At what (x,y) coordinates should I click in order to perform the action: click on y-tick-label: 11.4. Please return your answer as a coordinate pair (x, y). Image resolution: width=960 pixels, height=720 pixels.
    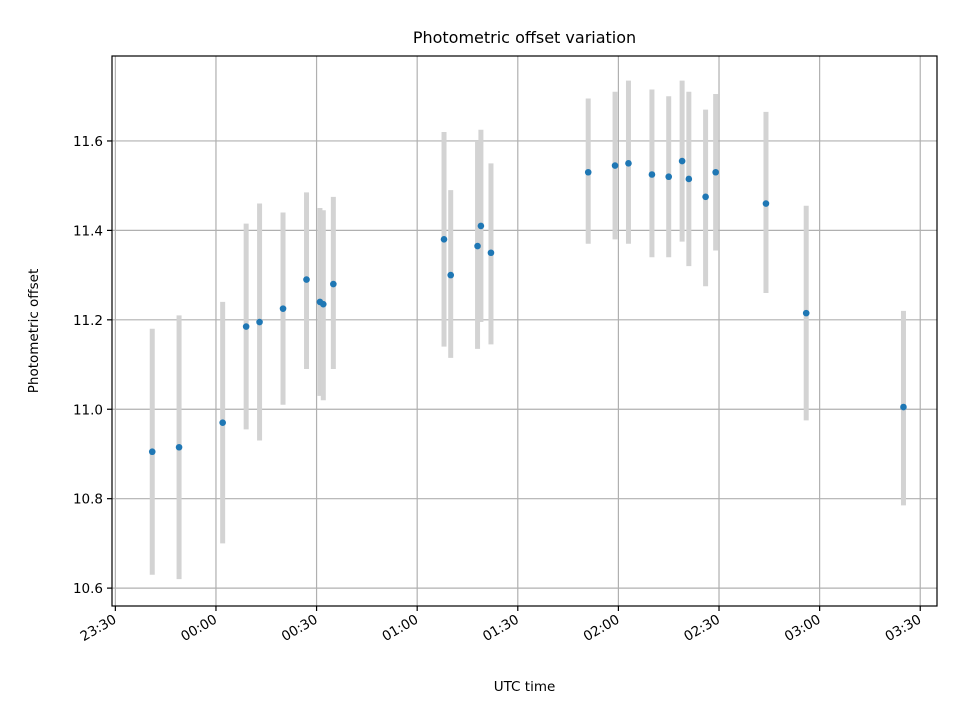
    Looking at the image, I should click on (88, 231).